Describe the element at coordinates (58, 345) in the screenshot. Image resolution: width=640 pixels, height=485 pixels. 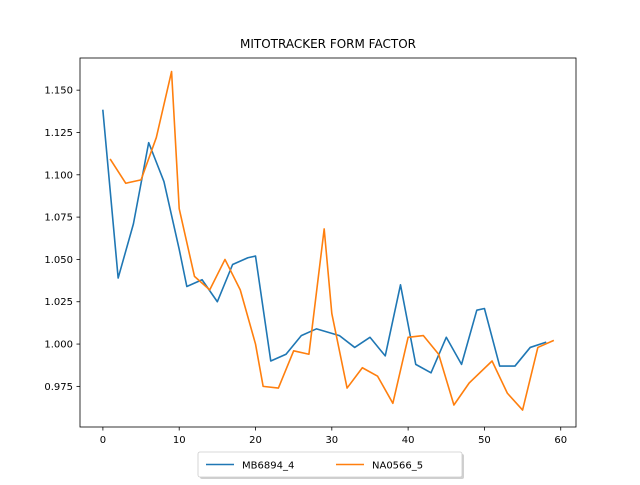
I see `y-tick-label: 1.000` at that location.